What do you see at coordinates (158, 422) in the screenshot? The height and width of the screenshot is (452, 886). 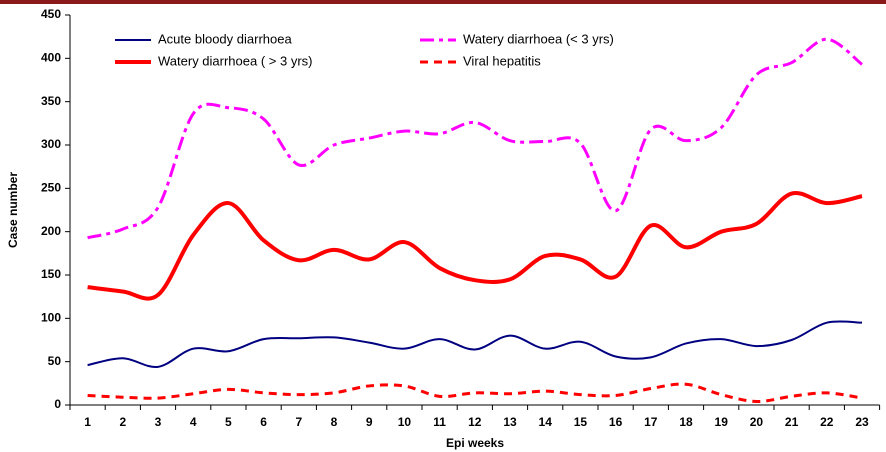 I see `x-tick-label: 3` at bounding box center [158, 422].